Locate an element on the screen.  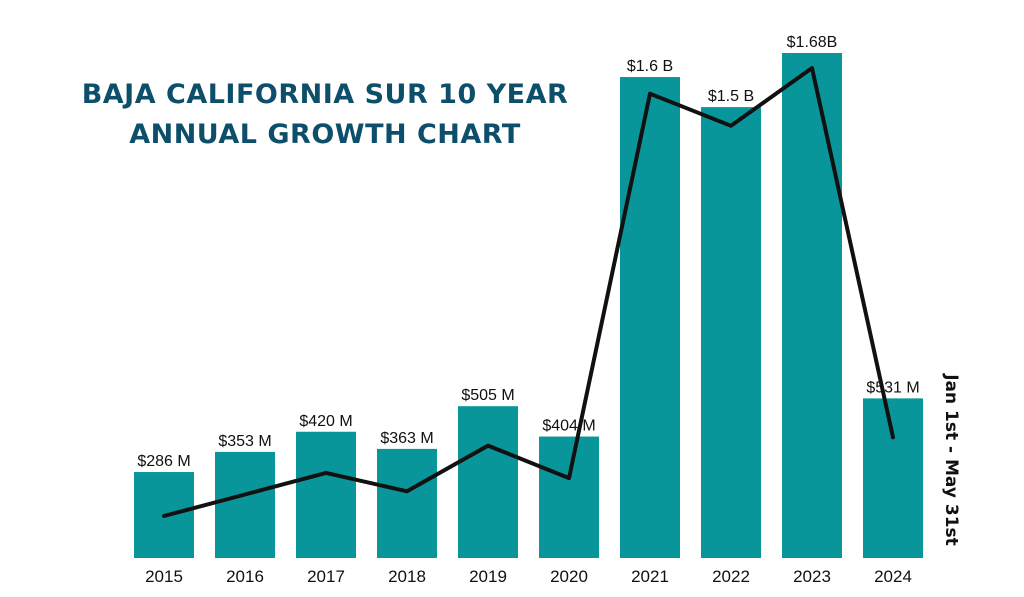
x-tick-2016: 2016 is located at coordinates (245, 576).